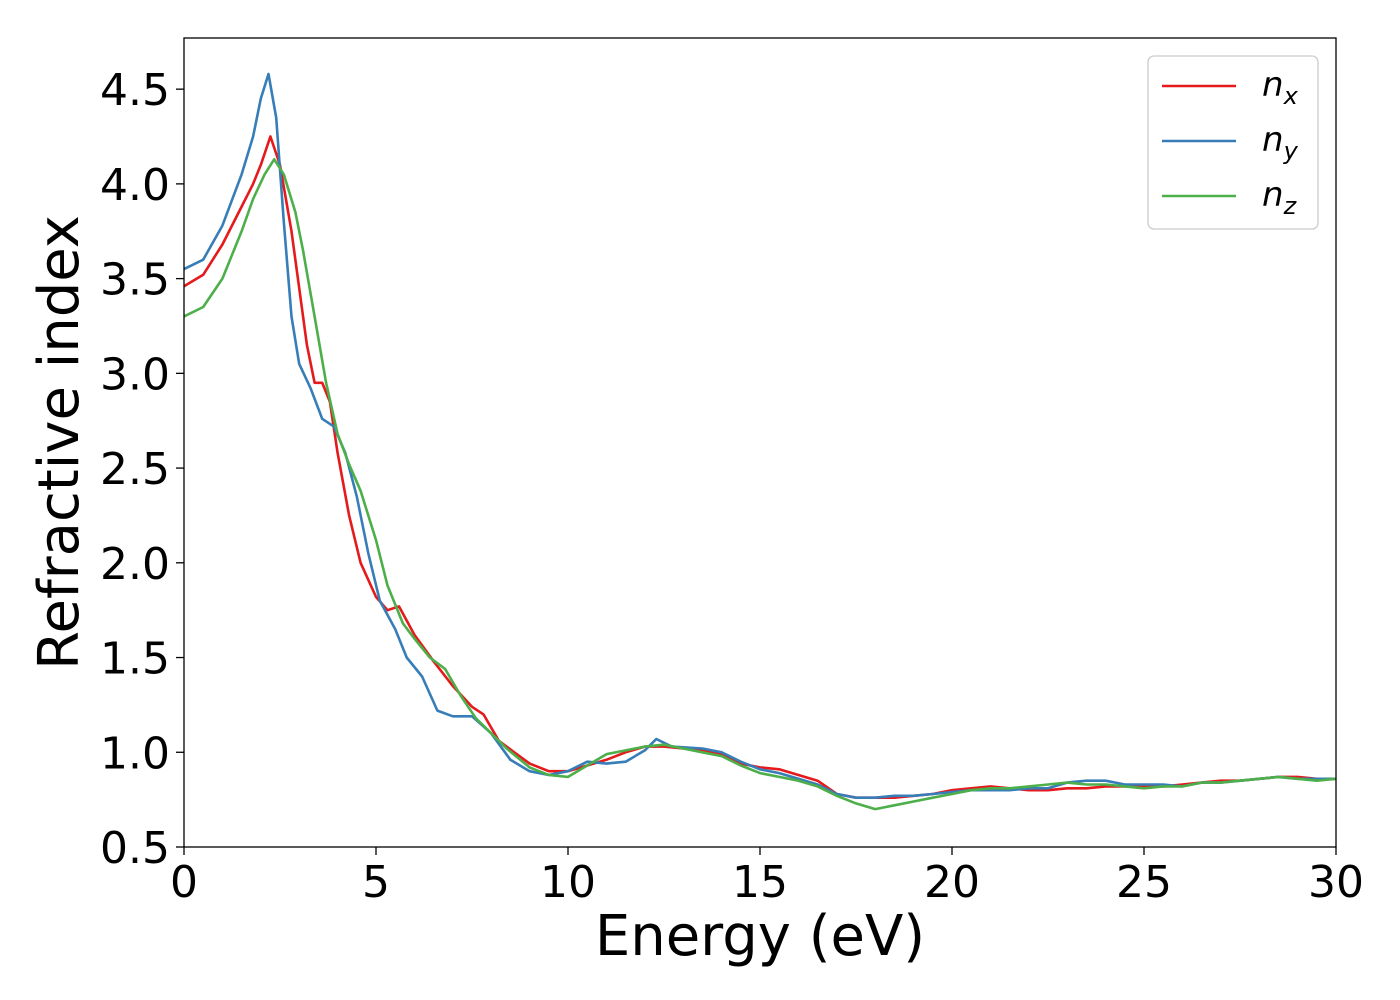 The image size is (1400, 1000). What do you see at coordinates (376, 882) in the screenshot?
I see `x-tick-label: 5` at bounding box center [376, 882].